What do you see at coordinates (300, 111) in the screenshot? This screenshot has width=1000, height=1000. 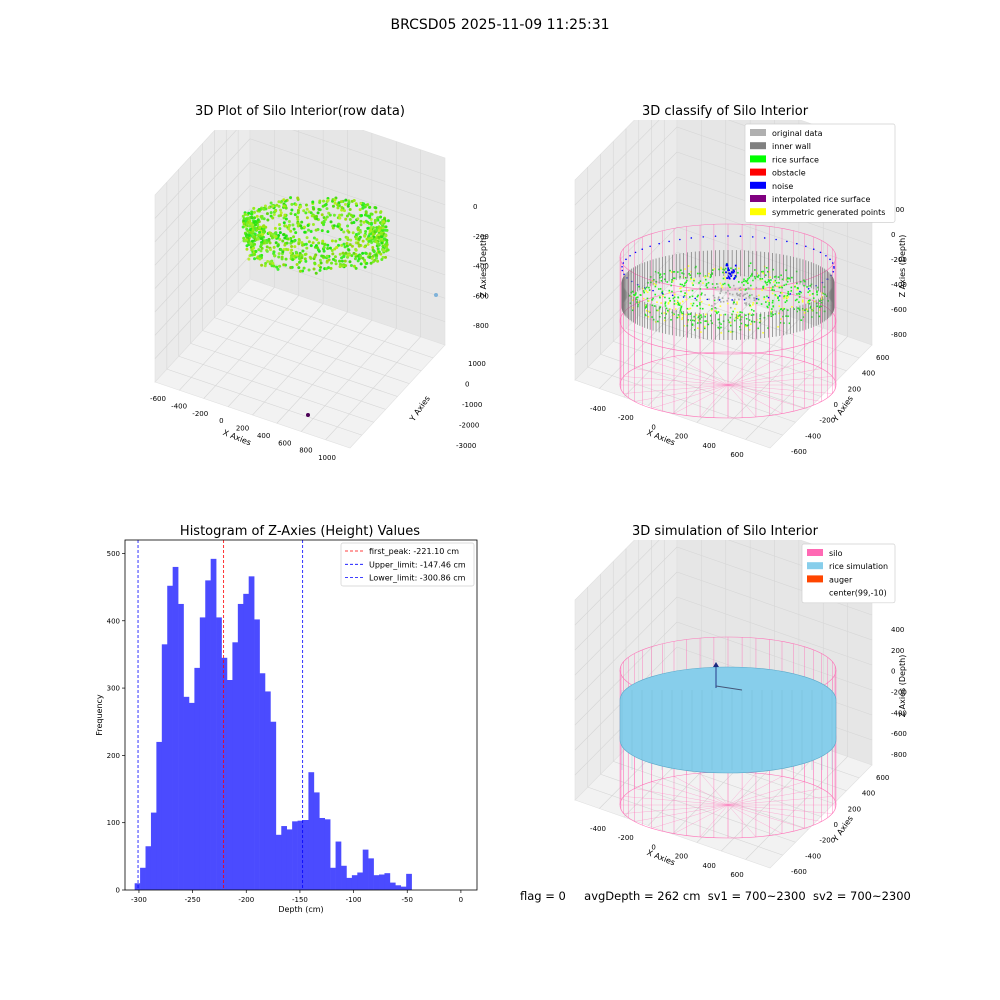 I see `raw-plot-title: 3D Plot of Silo Interior(row data)` at bounding box center [300, 111].